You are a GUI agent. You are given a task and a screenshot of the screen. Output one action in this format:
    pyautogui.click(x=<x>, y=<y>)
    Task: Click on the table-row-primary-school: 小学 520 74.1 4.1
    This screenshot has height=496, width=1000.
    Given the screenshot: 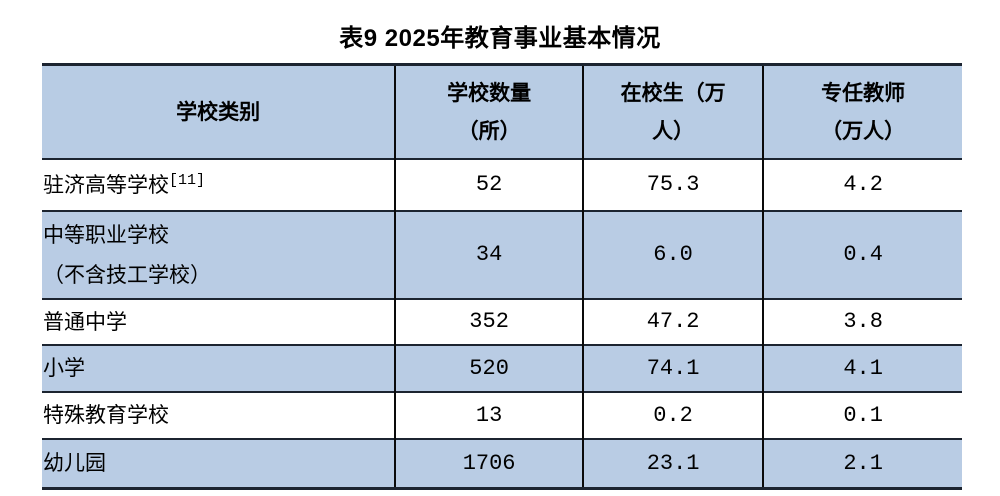 What is the action you would take?
    pyautogui.click(x=502, y=367)
    